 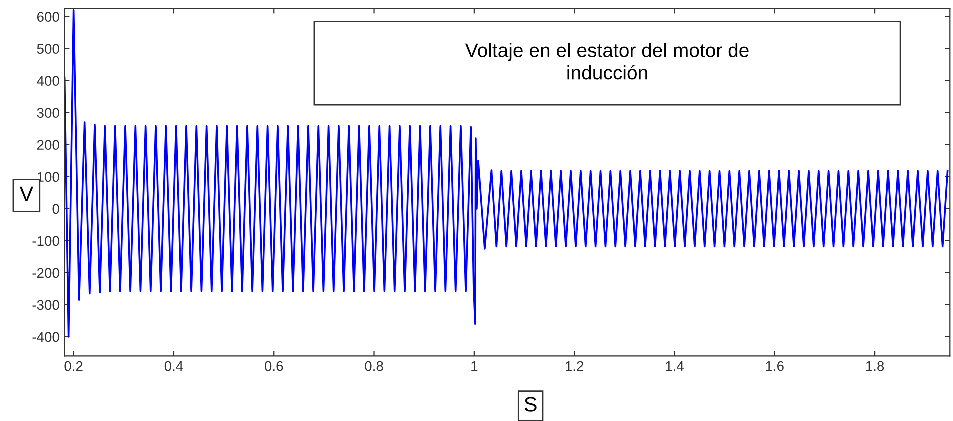 I want to click on y-tick-label: 300, so click(x=48, y=113).